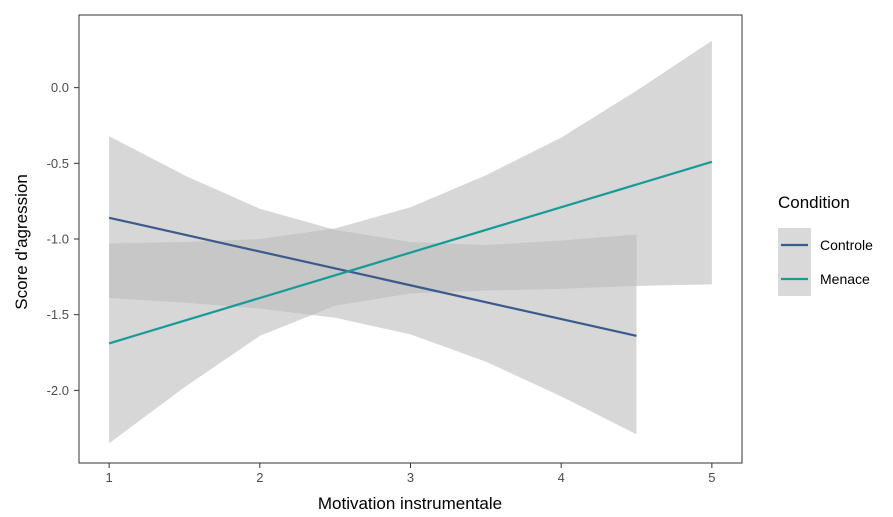 Image resolution: width=893 pixels, height=517 pixels. Describe the element at coordinates (711, 477) in the screenshot. I see `x-tick-label: 5` at that location.